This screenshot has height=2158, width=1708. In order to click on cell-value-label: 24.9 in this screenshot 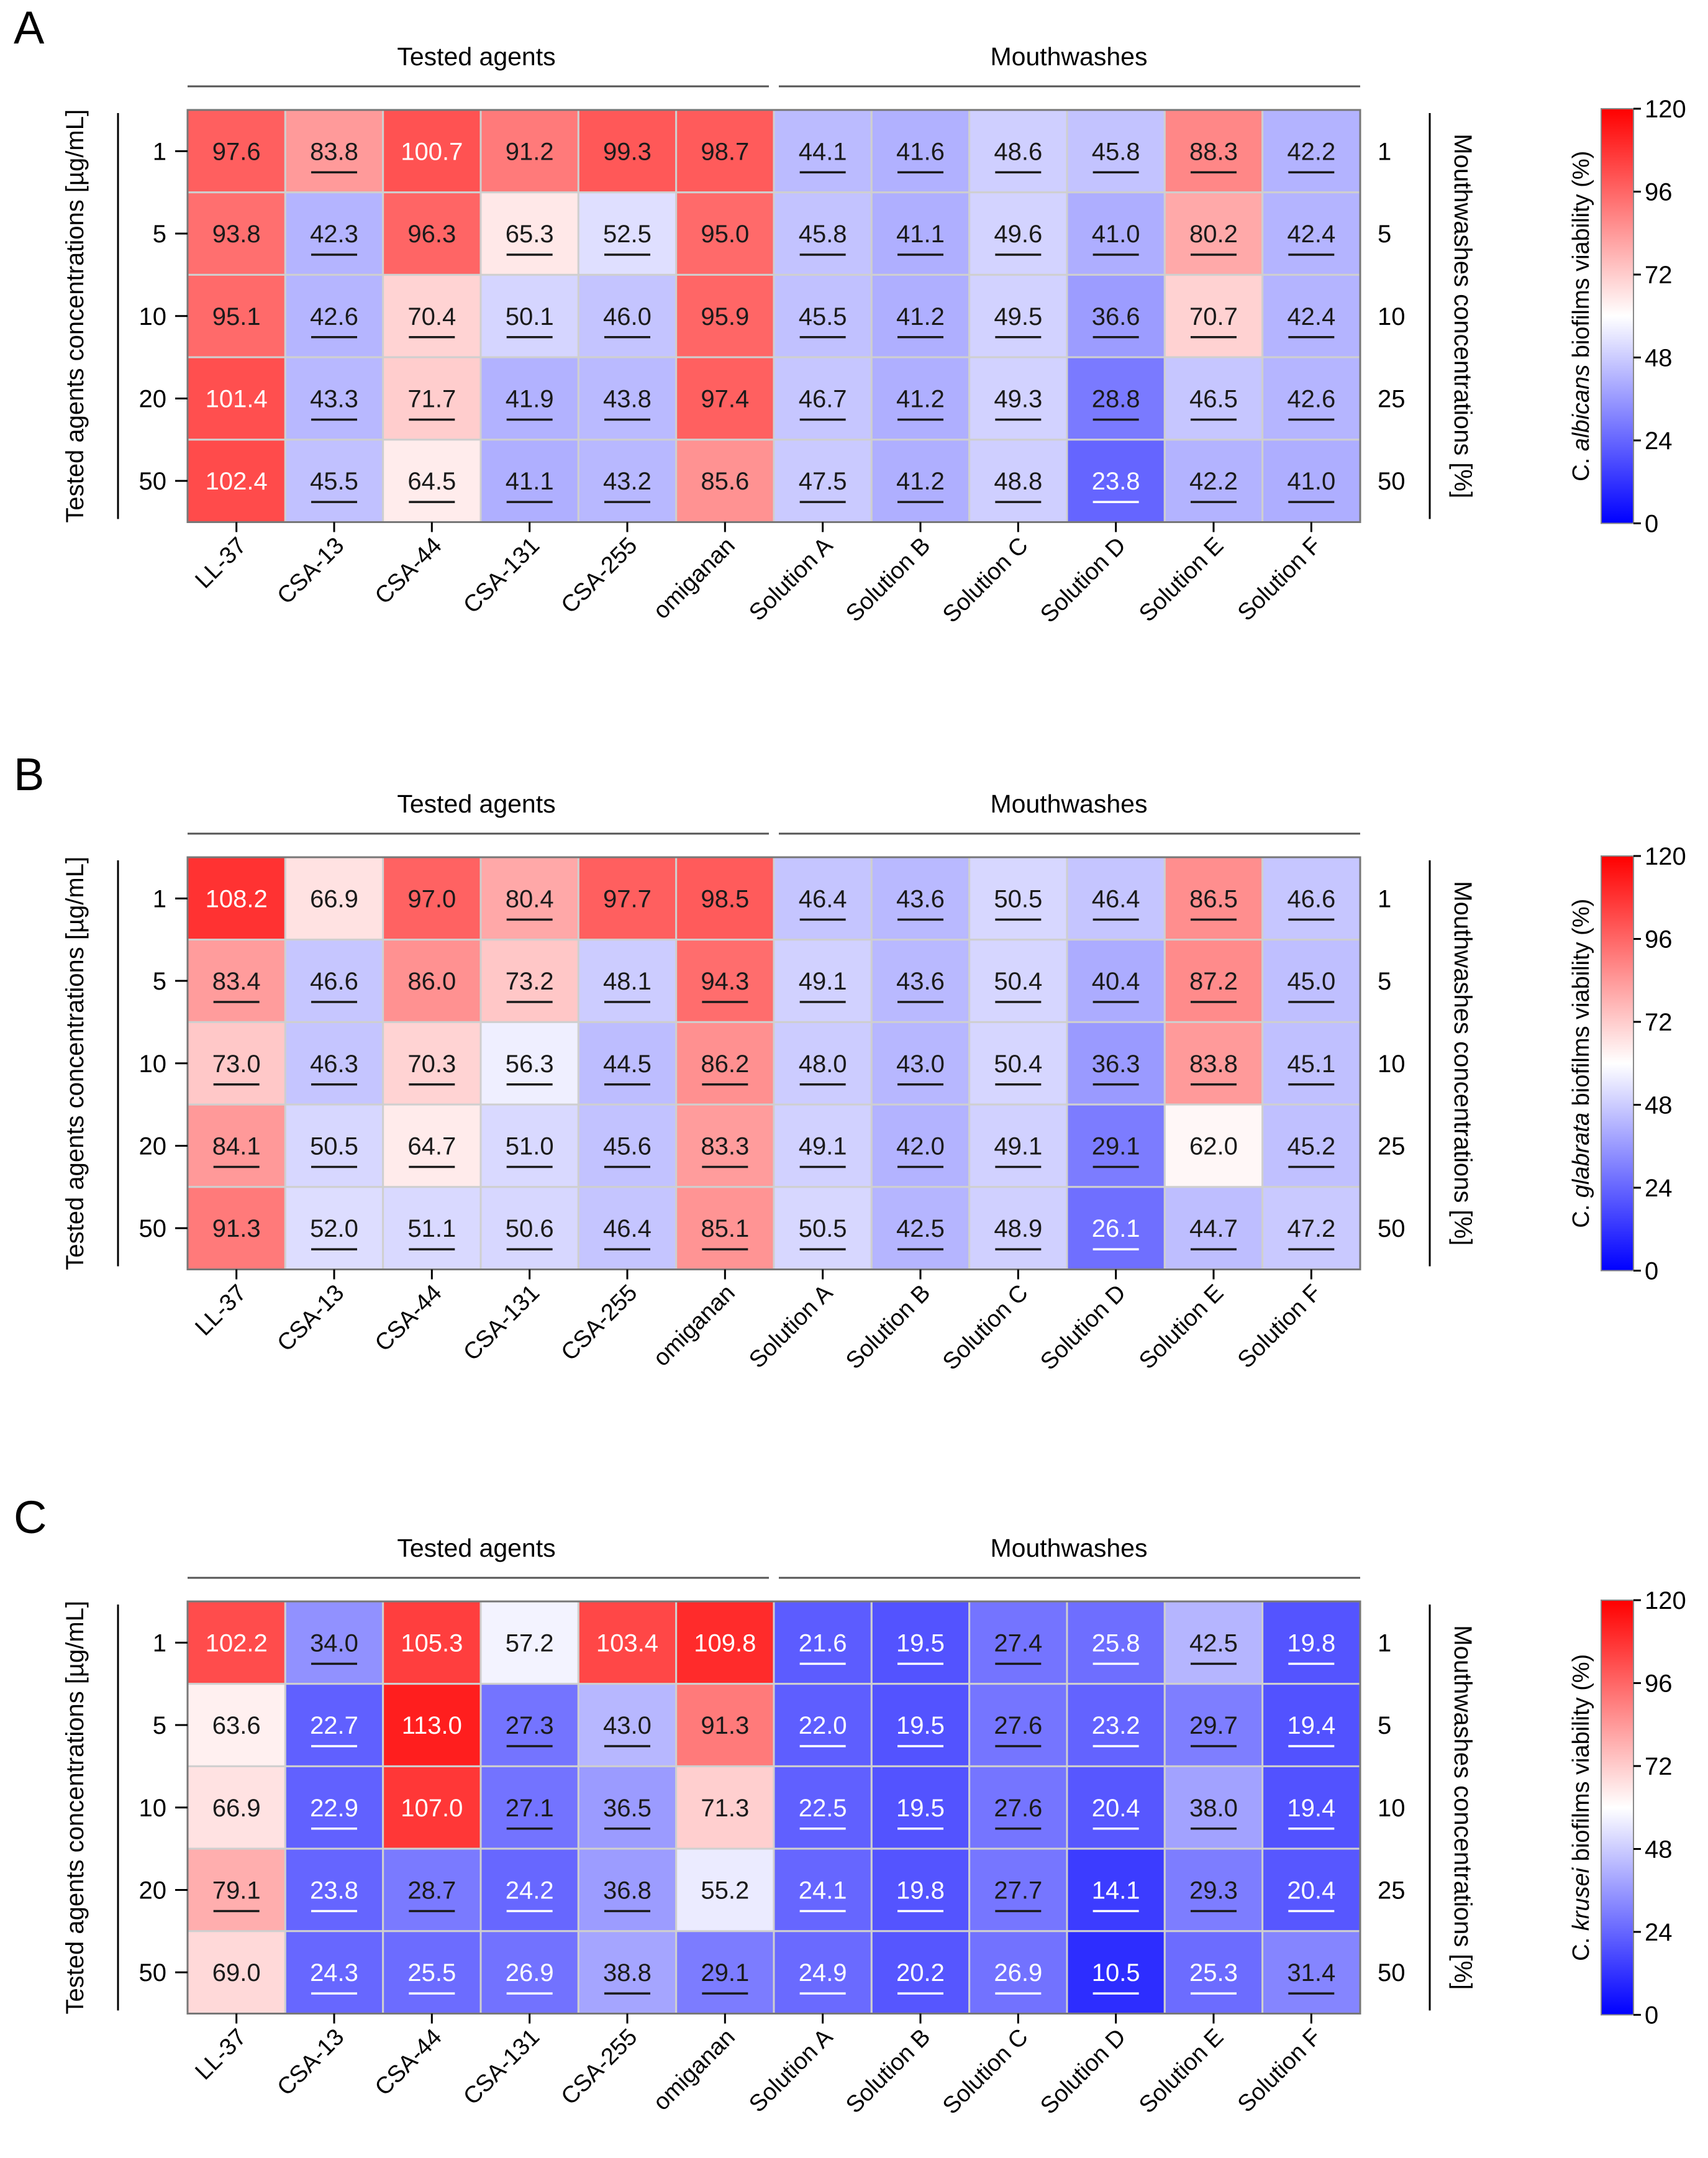, I will do `click(823, 1973)`.